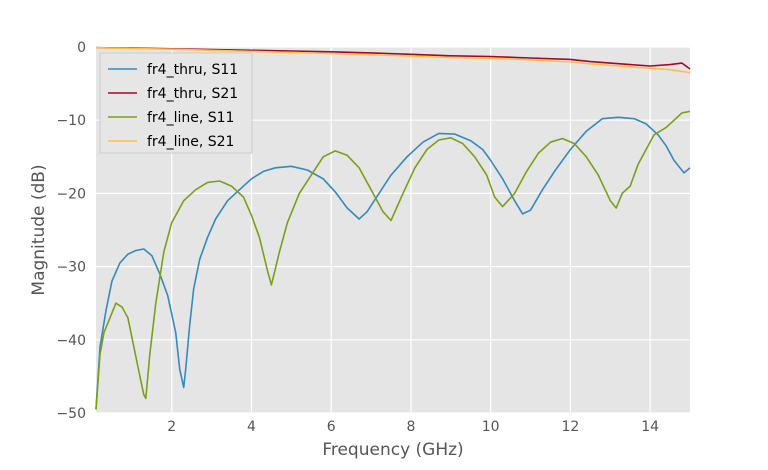 The width and height of the screenshot is (768, 470). What do you see at coordinates (331, 427) in the screenshot?
I see `x-tick-label: 6` at bounding box center [331, 427].